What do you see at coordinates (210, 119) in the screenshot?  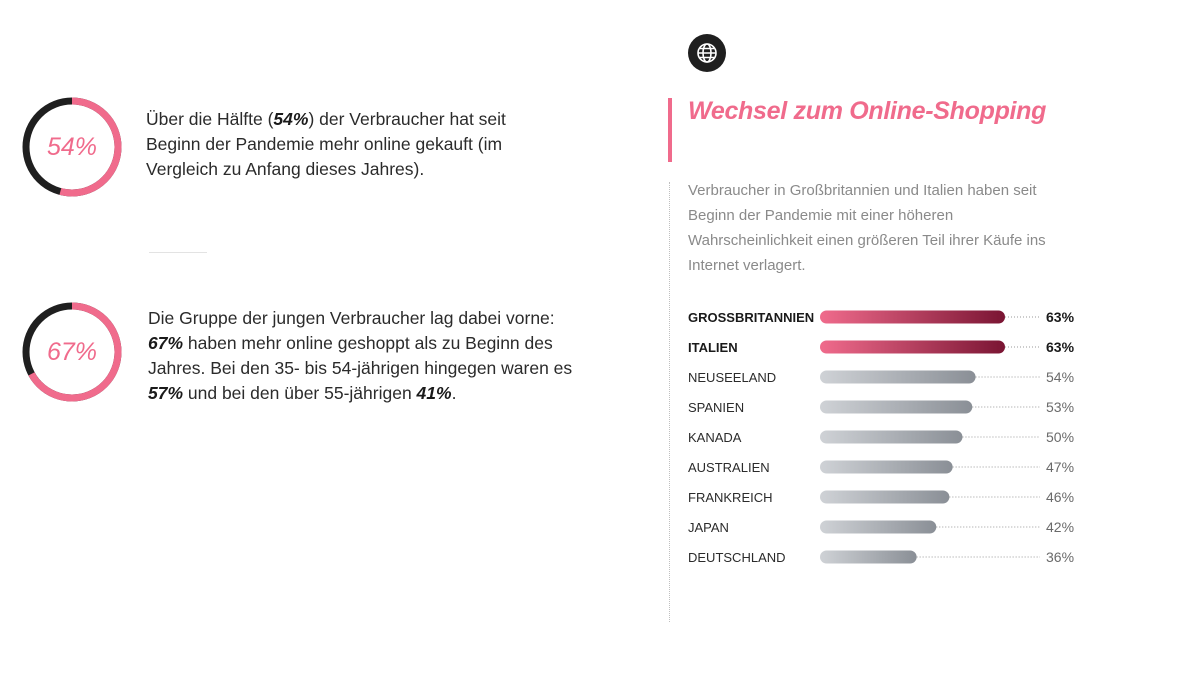 I see `stat-text-part: Über die Hälfte (` at bounding box center [210, 119].